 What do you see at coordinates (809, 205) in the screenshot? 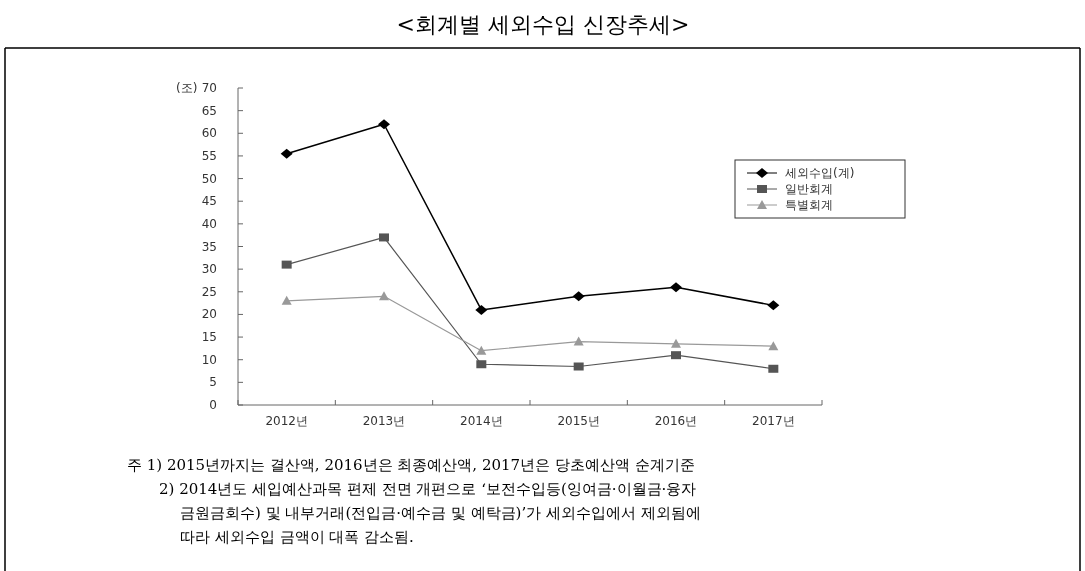
I see `legend-label: 특별회계` at bounding box center [809, 205].